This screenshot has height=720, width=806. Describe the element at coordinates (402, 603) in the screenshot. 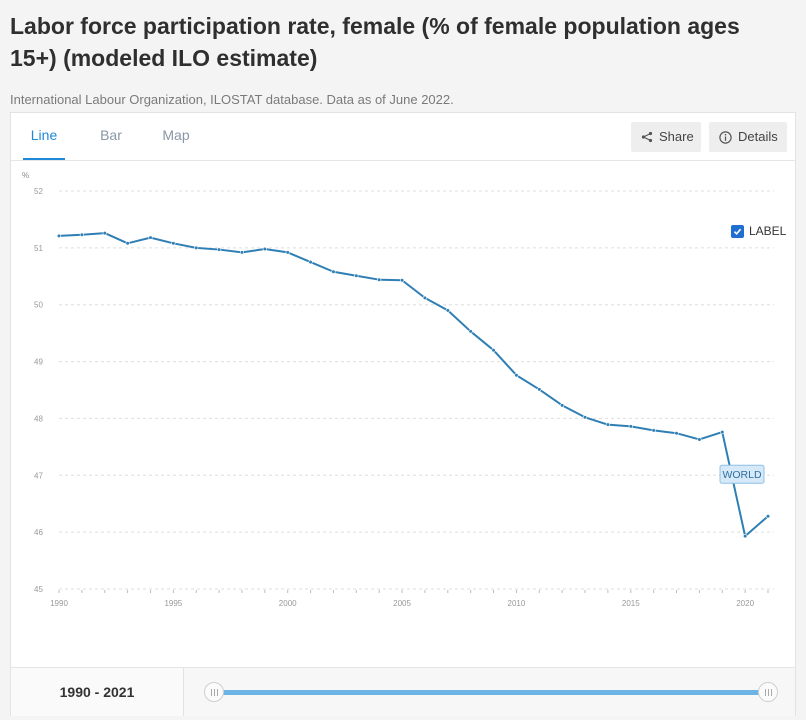

I see `x-tick-label: 2005` at that location.